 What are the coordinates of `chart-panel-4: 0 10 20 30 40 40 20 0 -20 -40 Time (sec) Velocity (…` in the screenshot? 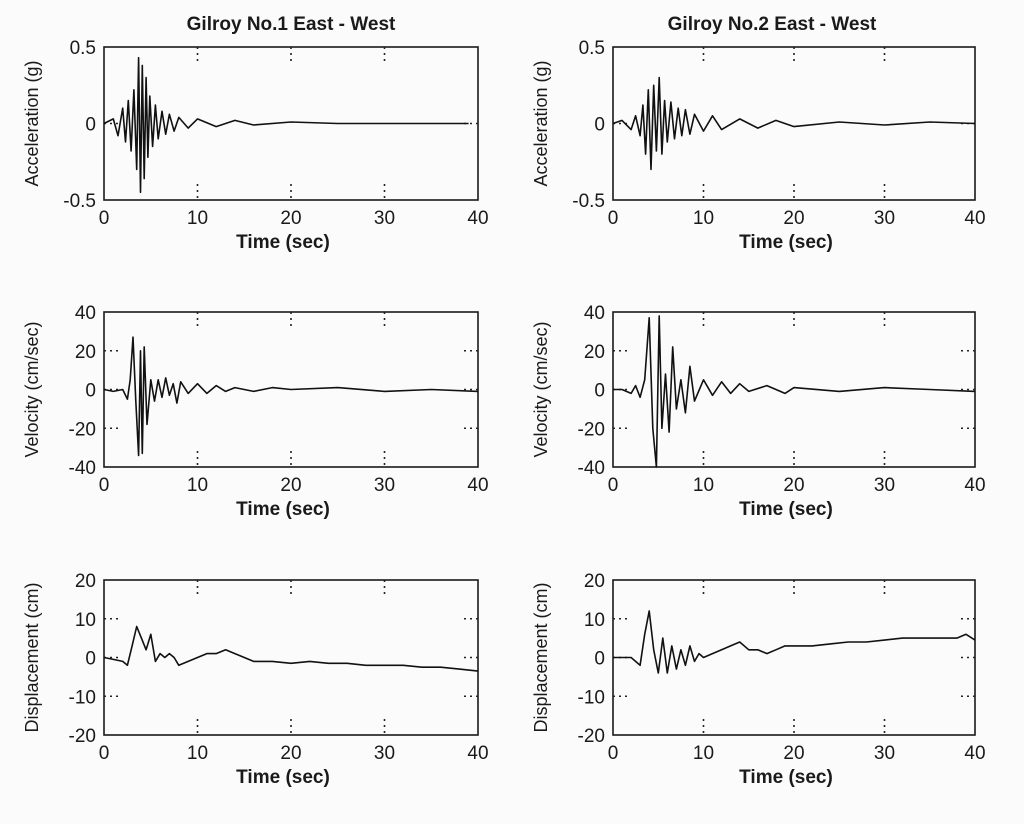 It's located at (758, 411).